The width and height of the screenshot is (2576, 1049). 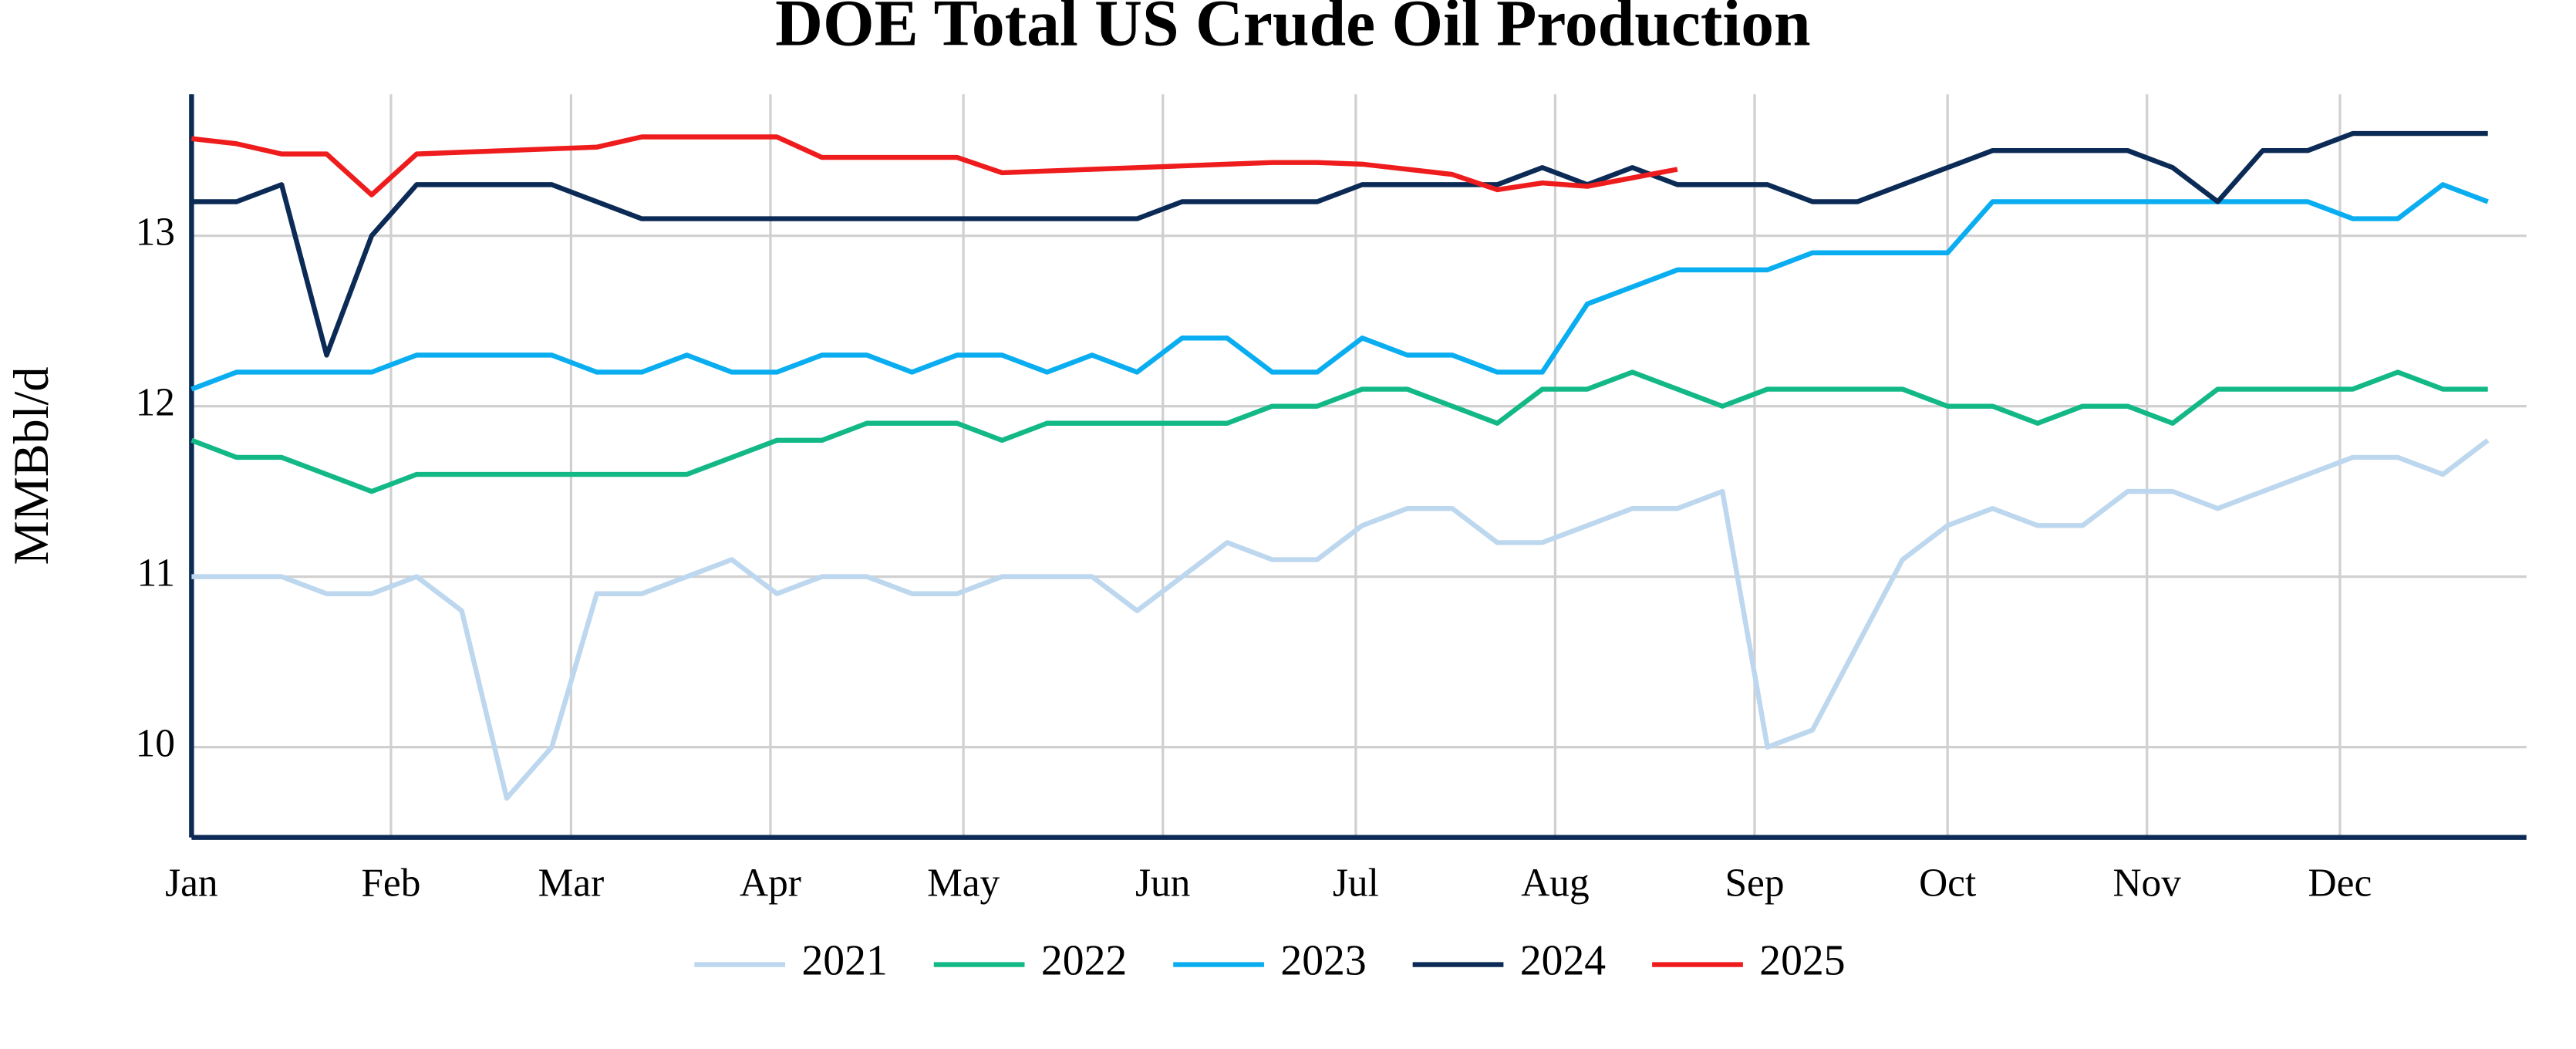 I want to click on x-tick-label: Jul, so click(x=1356, y=884).